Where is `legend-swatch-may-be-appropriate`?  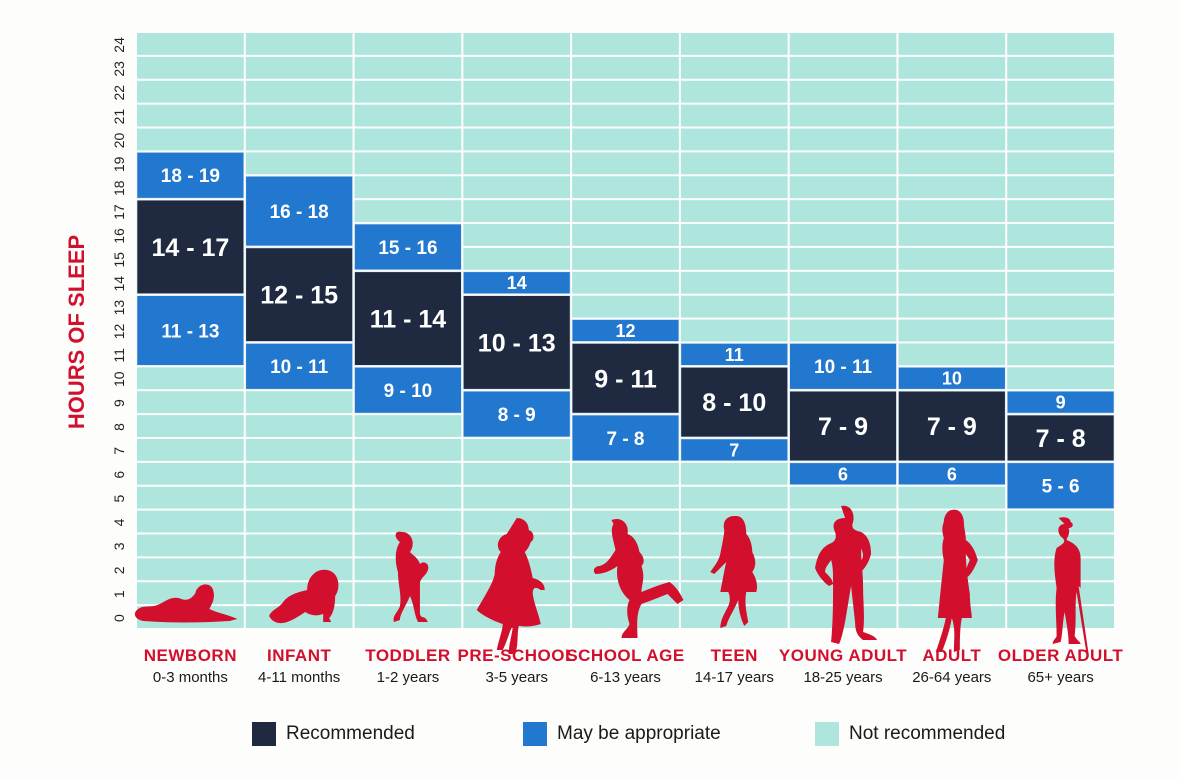
legend-swatch-may-be-appropriate is located at coordinates (535, 734).